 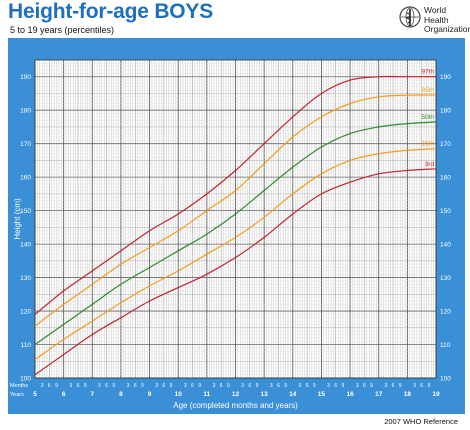 I want to click on y-tick-label-left: 160, so click(x=25, y=178).